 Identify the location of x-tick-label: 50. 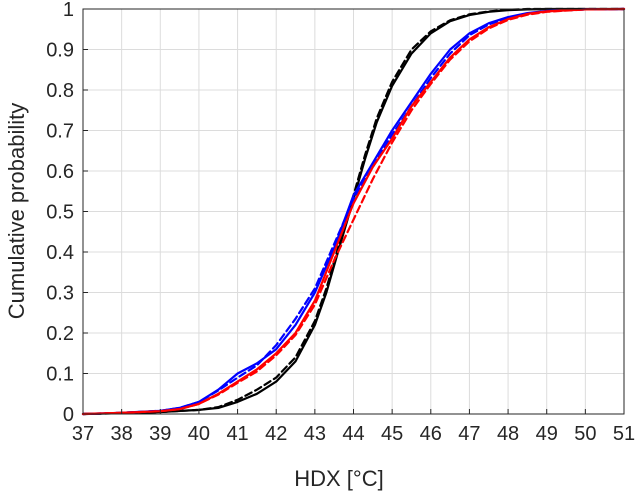
(585, 434).